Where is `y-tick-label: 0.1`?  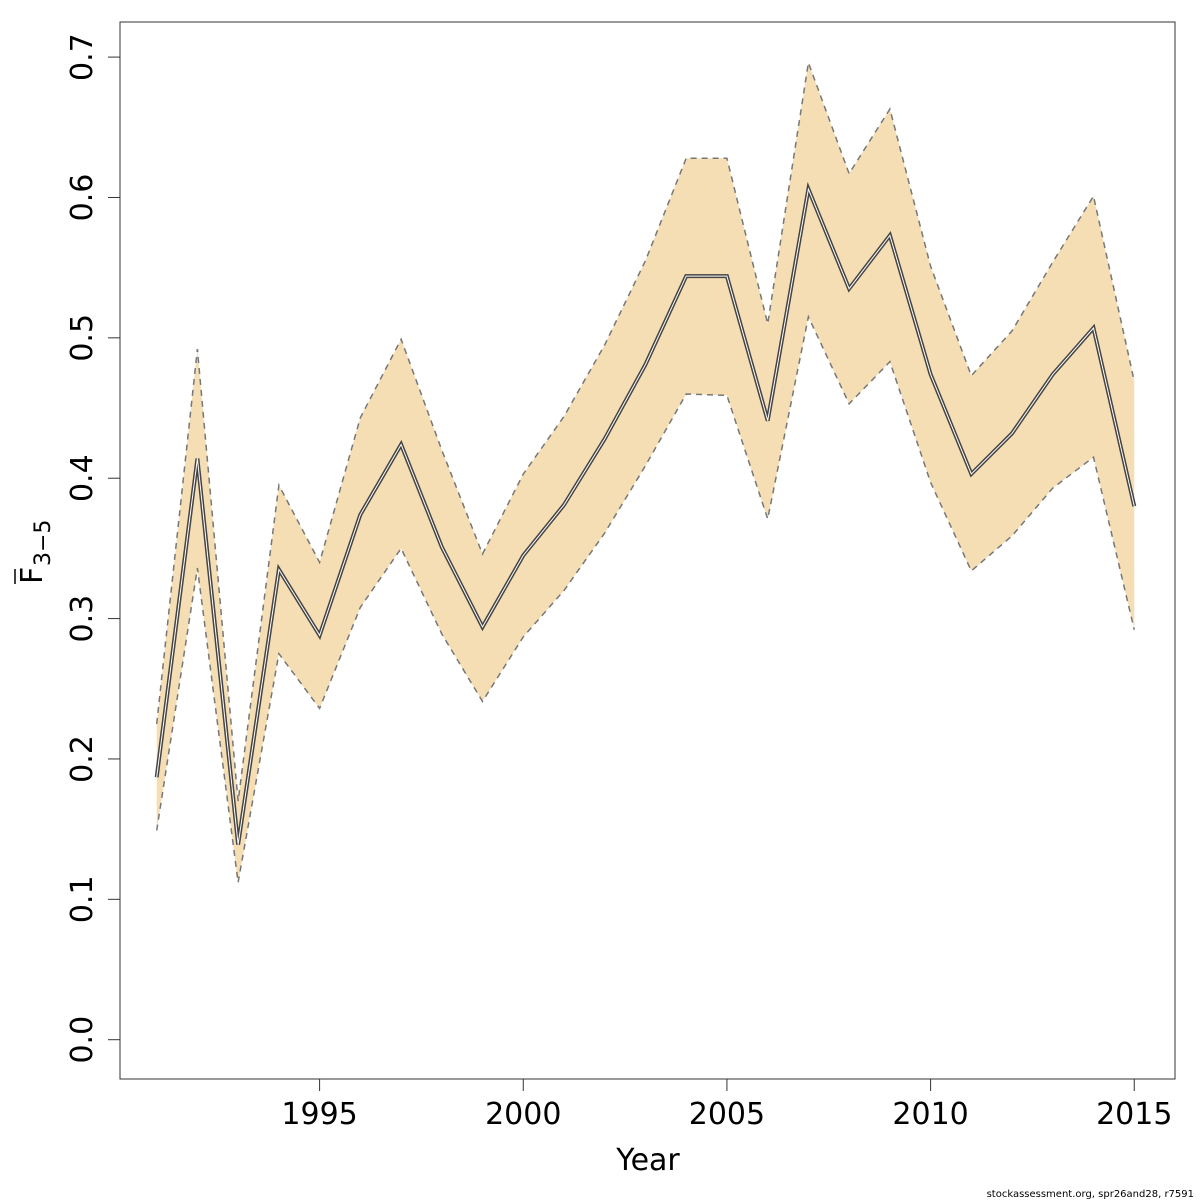 y-tick-label: 0.1 is located at coordinates (82, 899).